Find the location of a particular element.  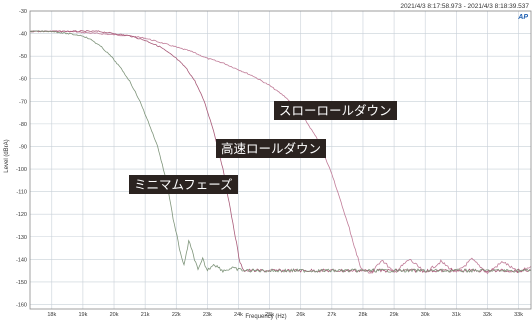

x-tick-label: 33k is located at coordinates (518, 315).